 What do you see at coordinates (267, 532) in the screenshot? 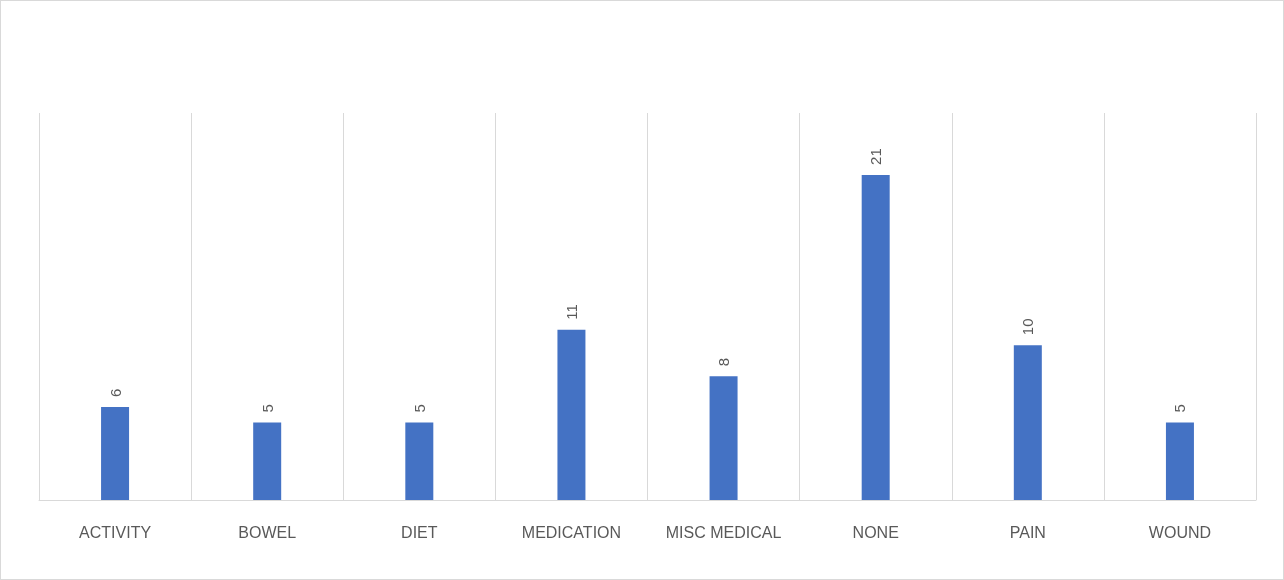
I see `x-tick-label: BOWEL` at bounding box center [267, 532].